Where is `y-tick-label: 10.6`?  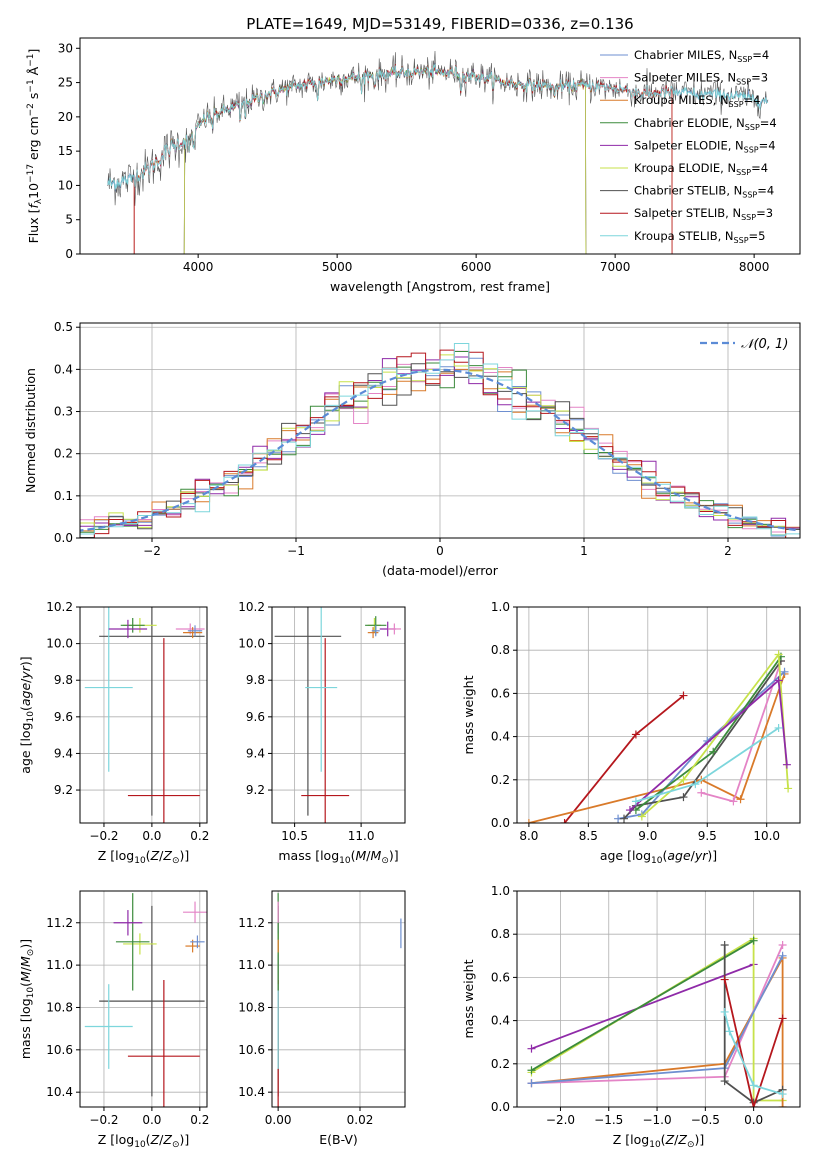
y-tick-label: 10.6 is located at coordinates (251, 1050).